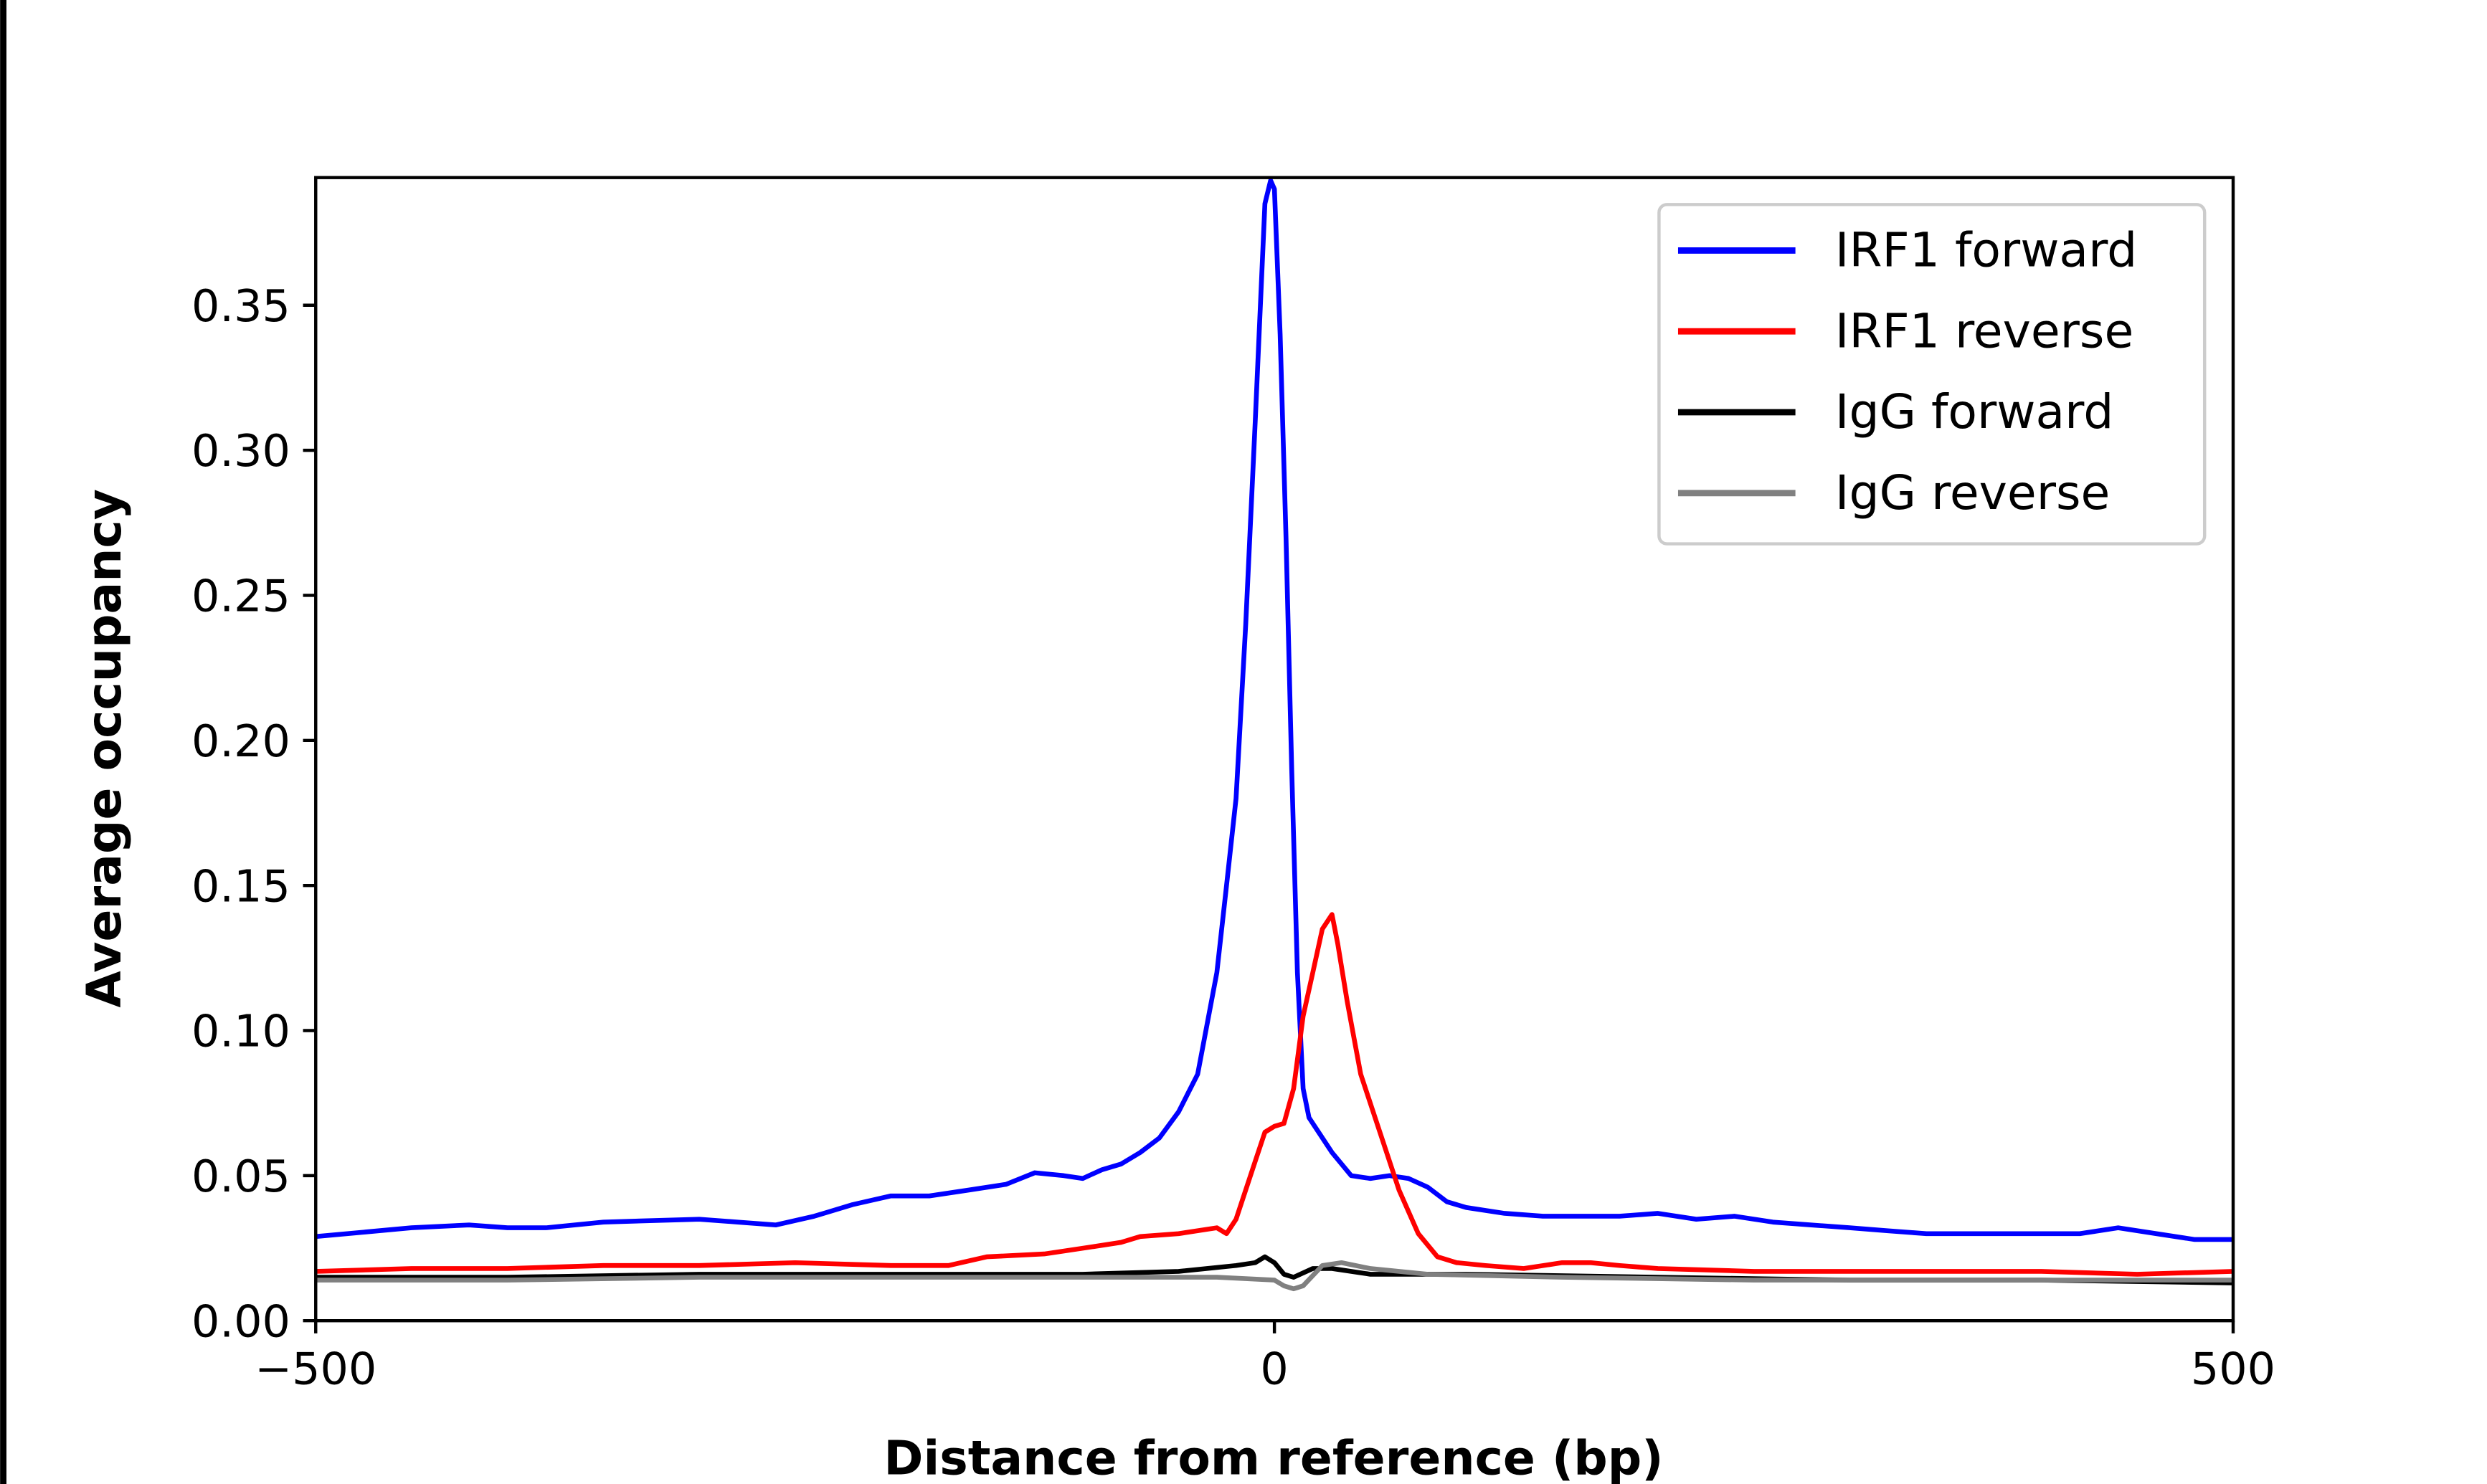  What do you see at coordinates (2233, 1369) in the screenshot?
I see `x-tick-label: 500` at bounding box center [2233, 1369].